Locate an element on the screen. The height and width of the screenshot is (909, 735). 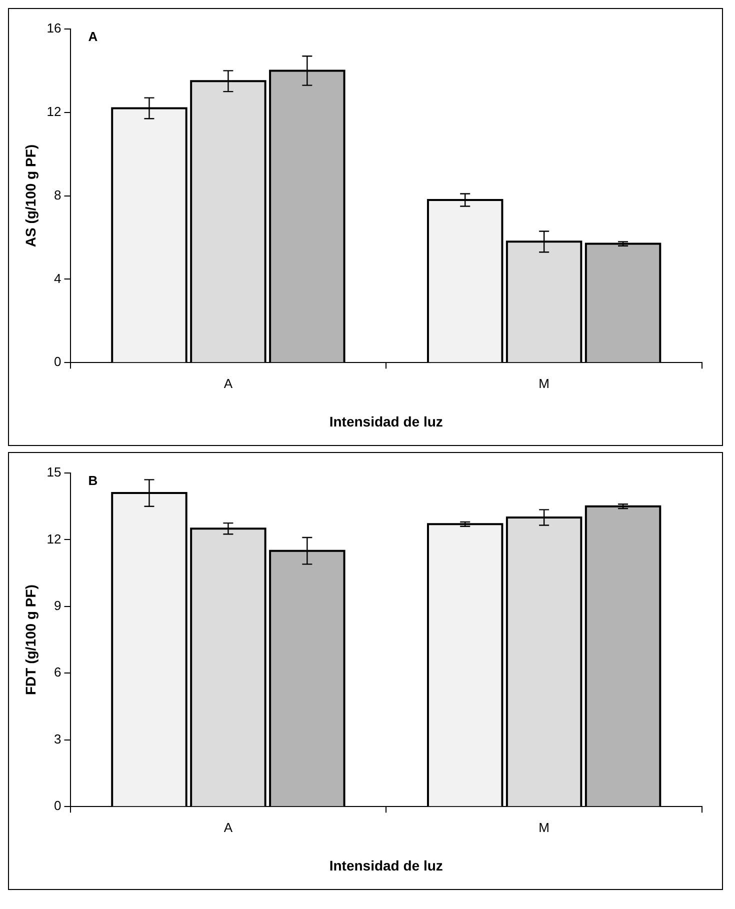
y-tick-label: 6 is located at coordinates (58, 672).